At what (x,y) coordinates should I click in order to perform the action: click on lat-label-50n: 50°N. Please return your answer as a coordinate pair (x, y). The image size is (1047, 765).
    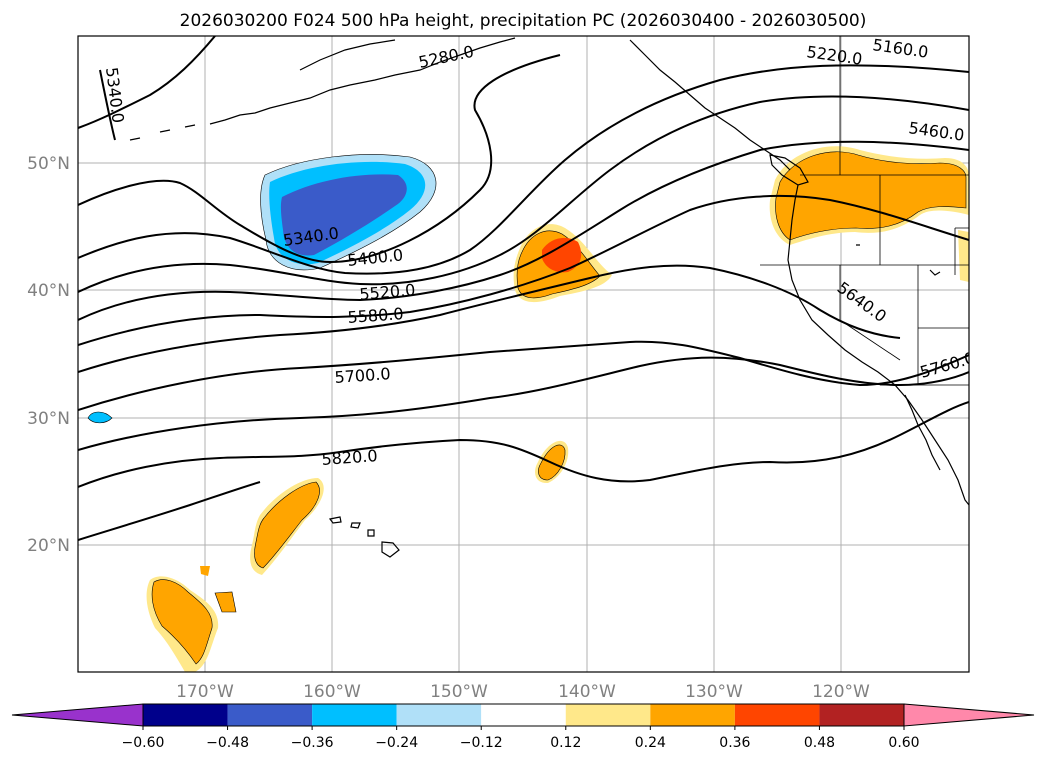
    Looking at the image, I should click on (48, 164).